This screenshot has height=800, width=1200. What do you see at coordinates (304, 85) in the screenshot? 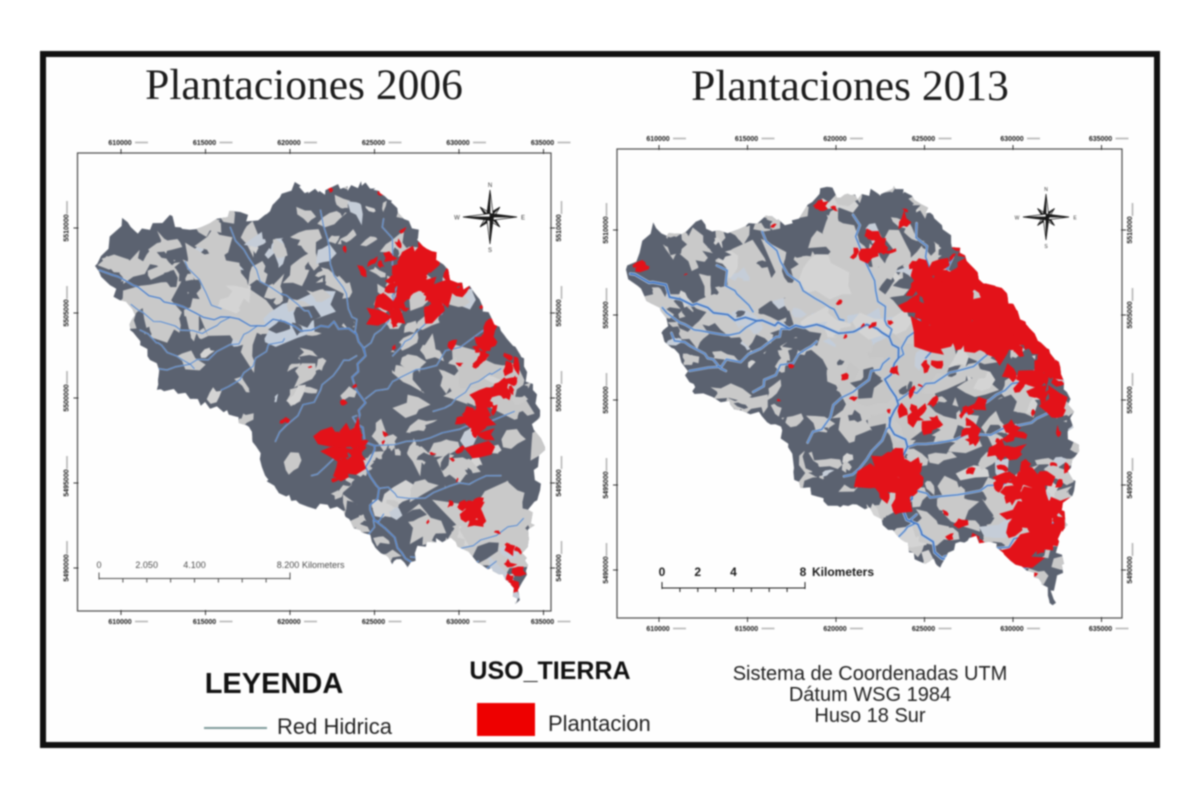
I see `svg-text: Plantaciones 2006` at bounding box center [304, 85].